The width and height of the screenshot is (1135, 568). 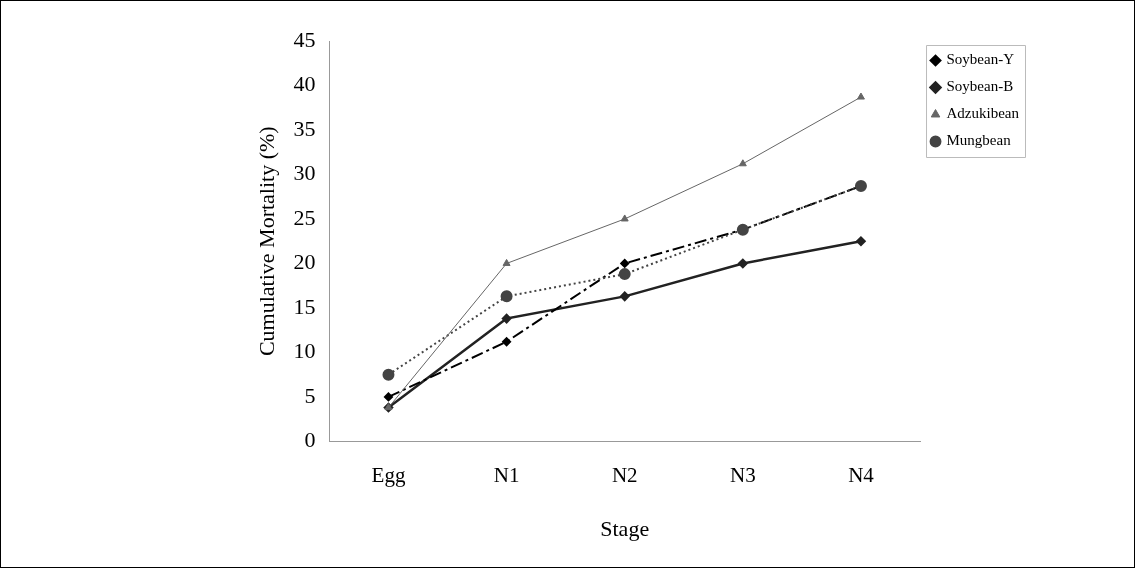 I want to click on x-tick-label: N4, so click(x=861, y=474).